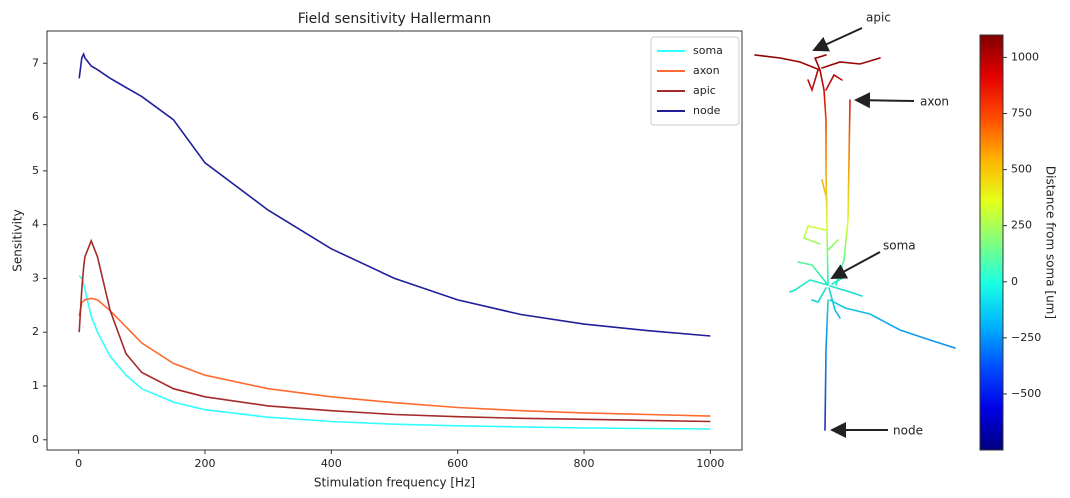  I want to click on colorbar-tick-label: 750, so click(1021, 113).